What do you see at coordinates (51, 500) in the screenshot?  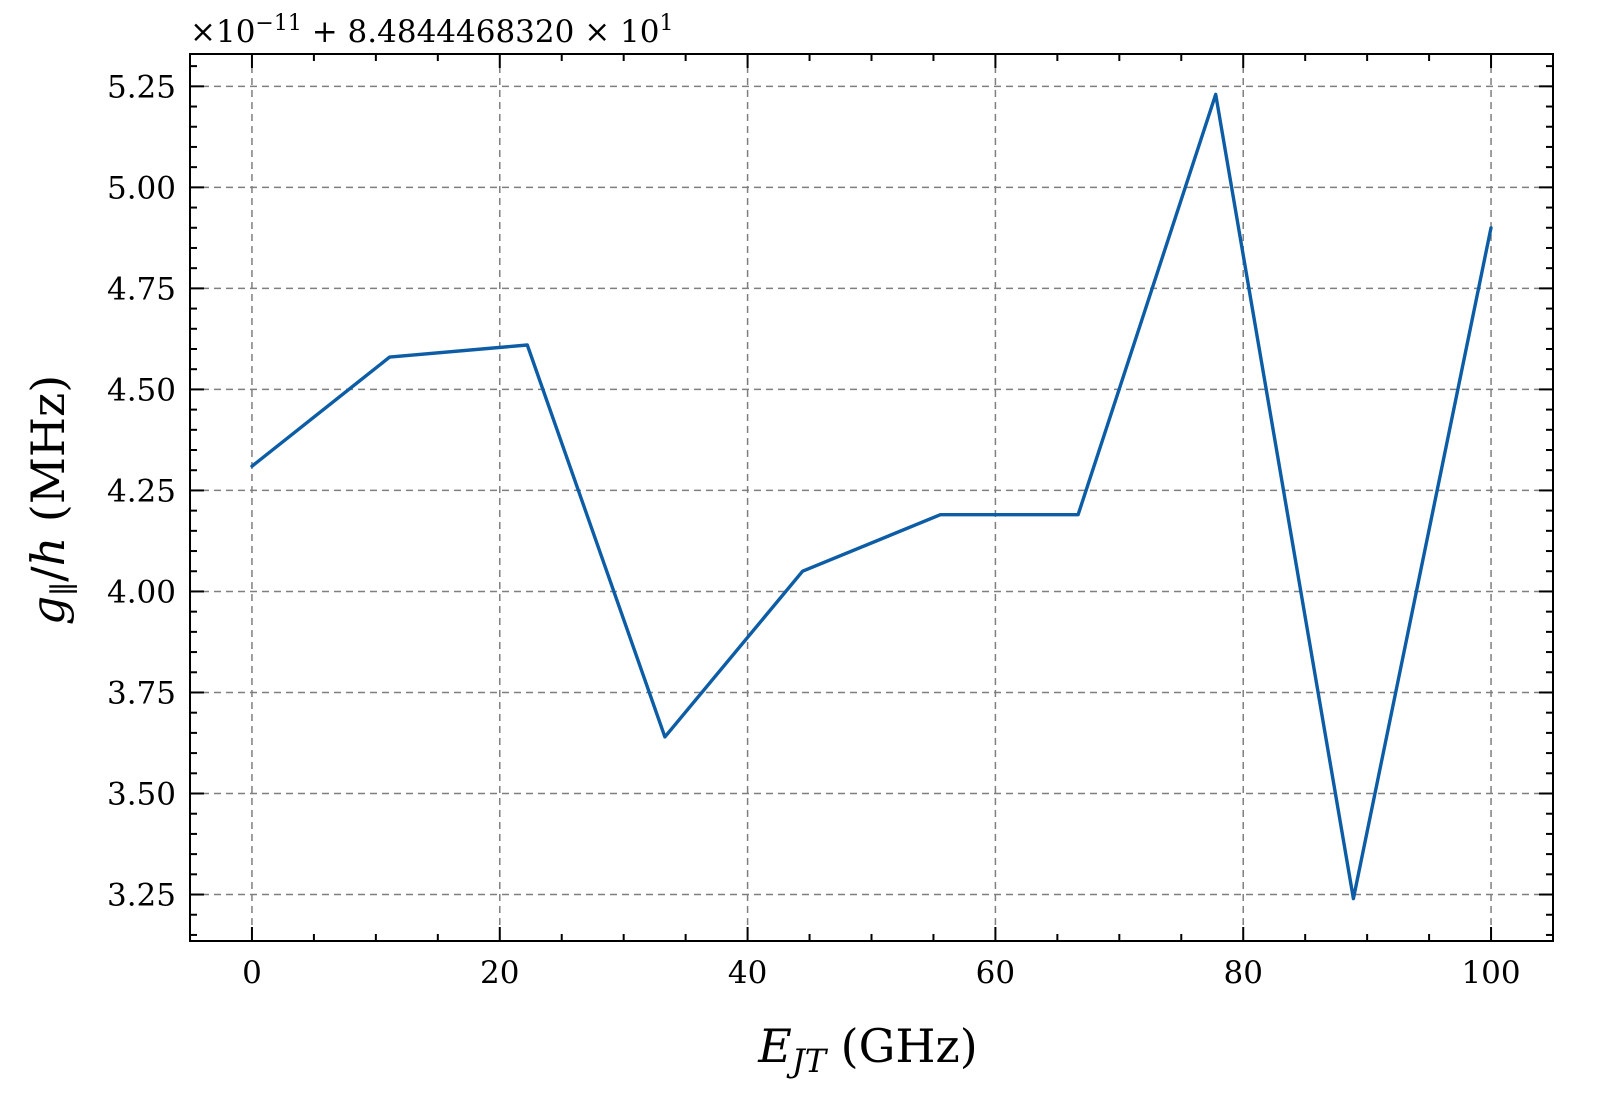 I see `y-axis-title: g∥/h (MHz)` at bounding box center [51, 500].